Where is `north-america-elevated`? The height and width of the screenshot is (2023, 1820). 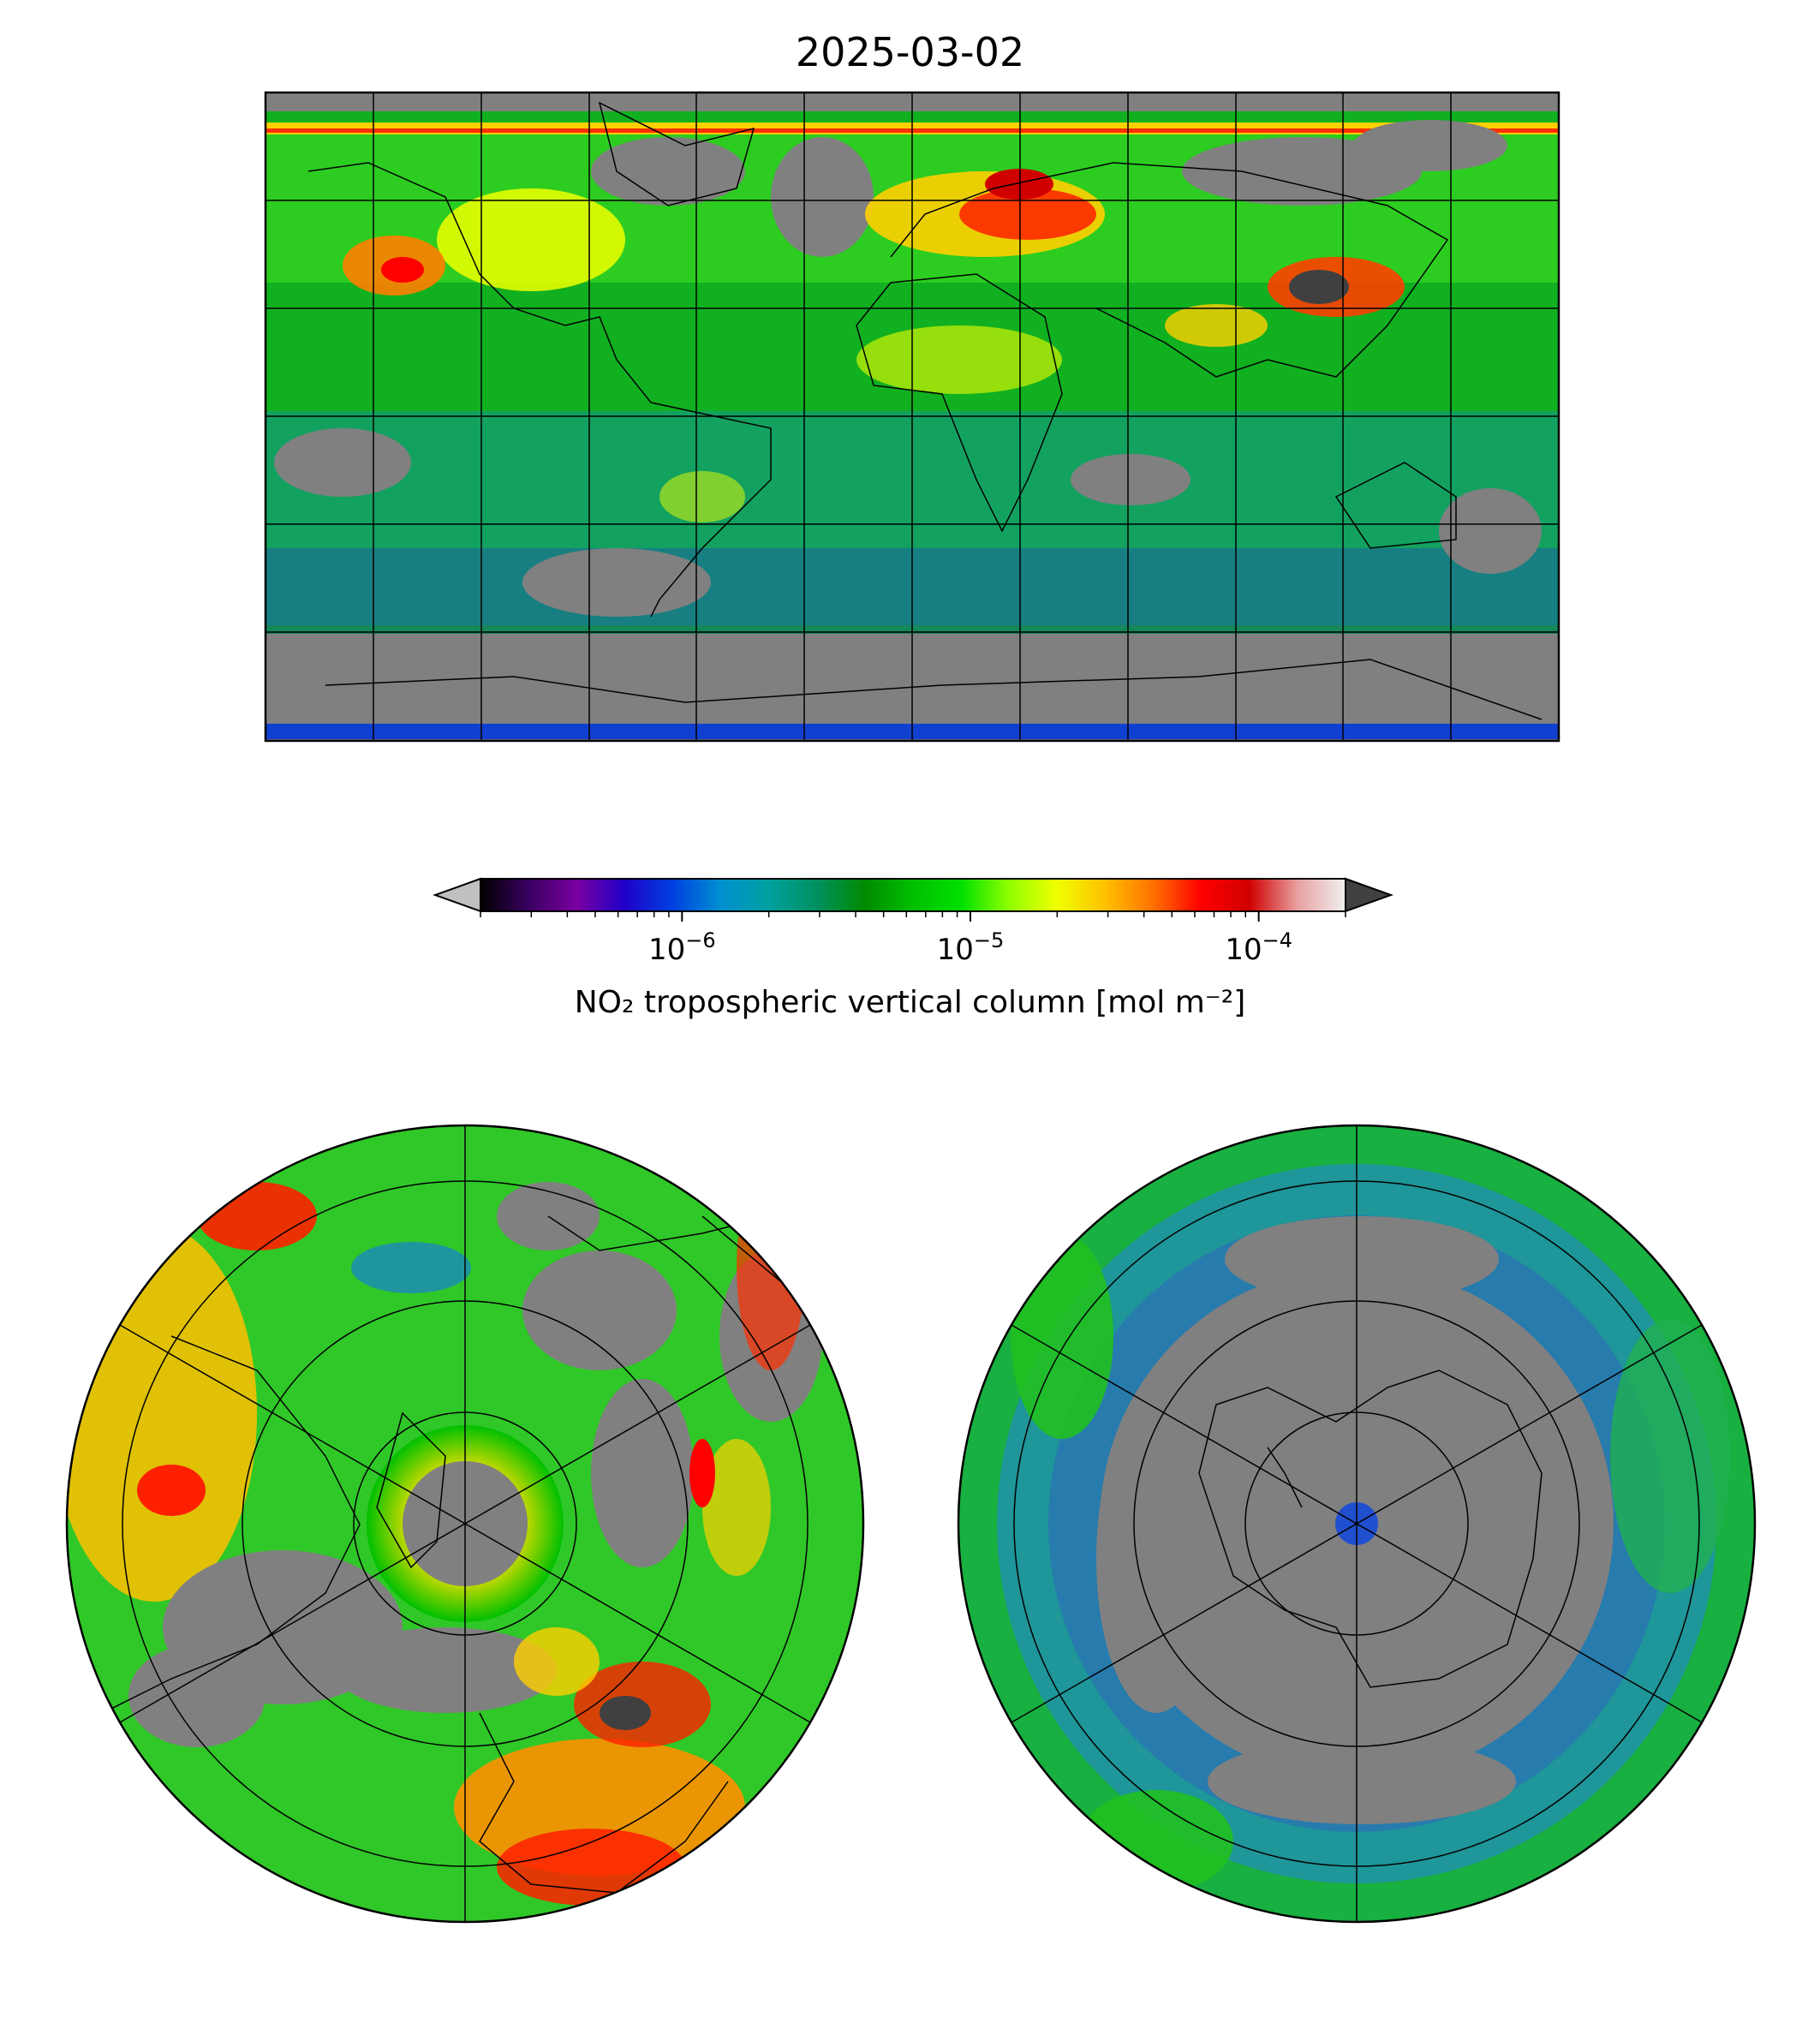
north-america-elevated is located at coordinates (531, 240).